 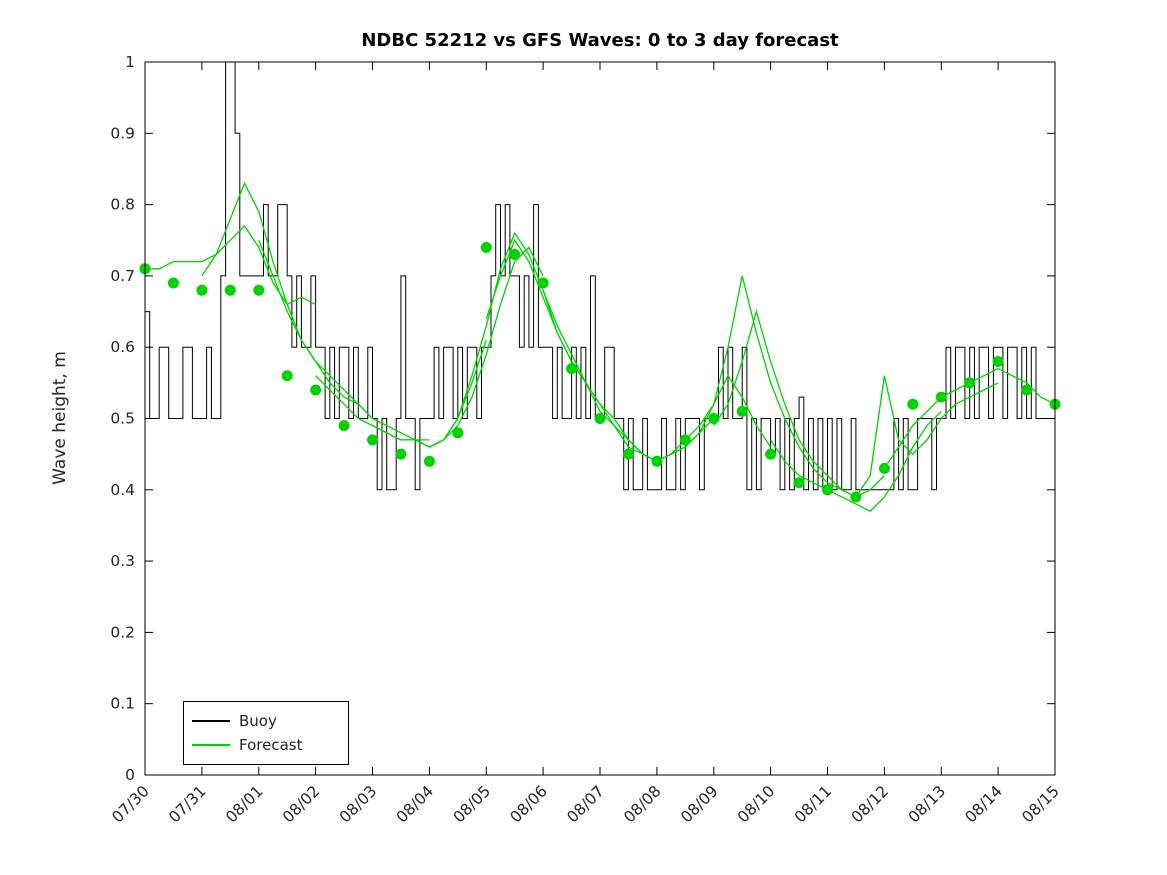 What do you see at coordinates (927, 804) in the screenshot?
I see `svg-text: 08/13` at bounding box center [927, 804].